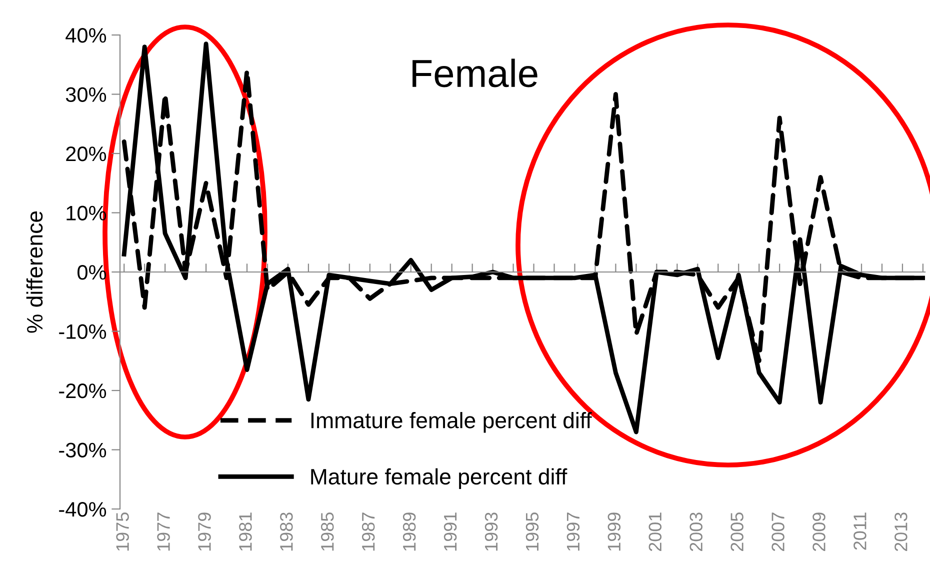  I want to click on y-tick-label: -10%, so click(82, 332).